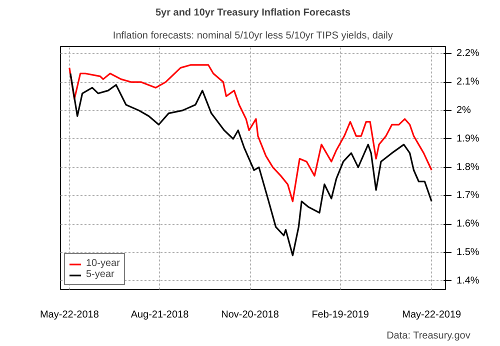 The image size is (500, 346). I want to click on y-tick-label: 1.9%, so click(468, 138).